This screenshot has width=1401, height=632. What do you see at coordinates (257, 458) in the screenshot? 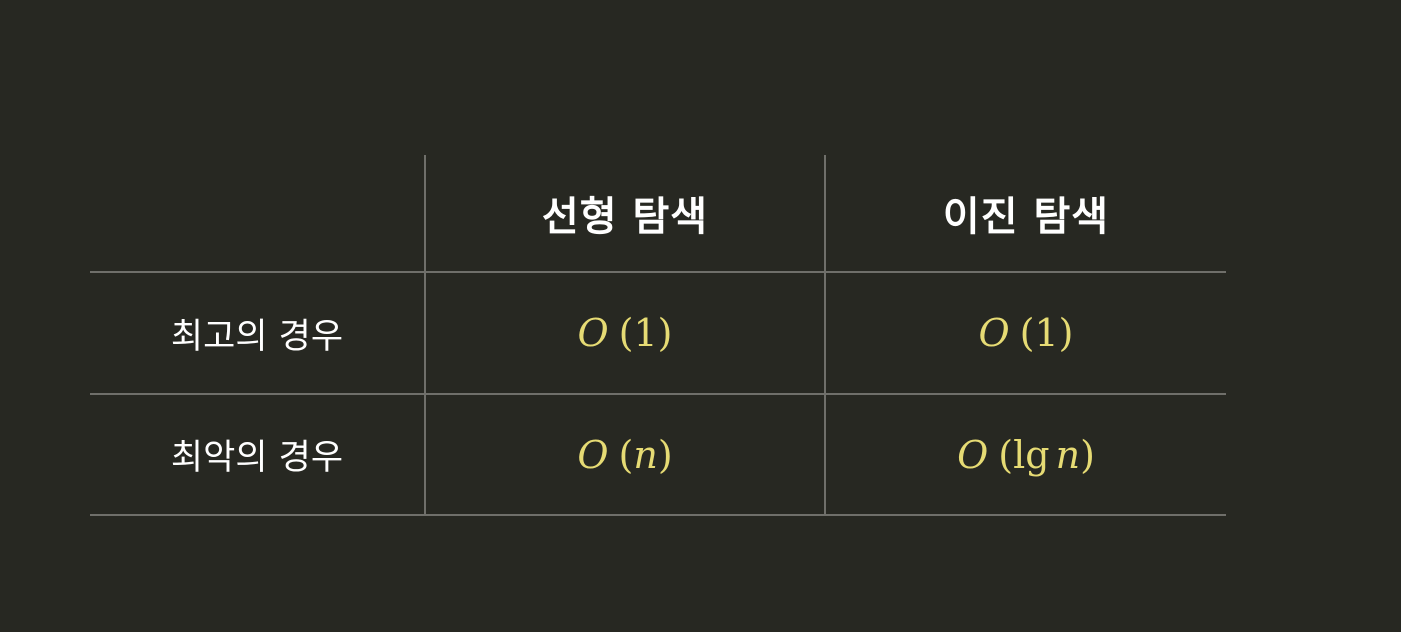
I see `row-label-worst-case-text: 최악의 경우` at bounding box center [257, 458].